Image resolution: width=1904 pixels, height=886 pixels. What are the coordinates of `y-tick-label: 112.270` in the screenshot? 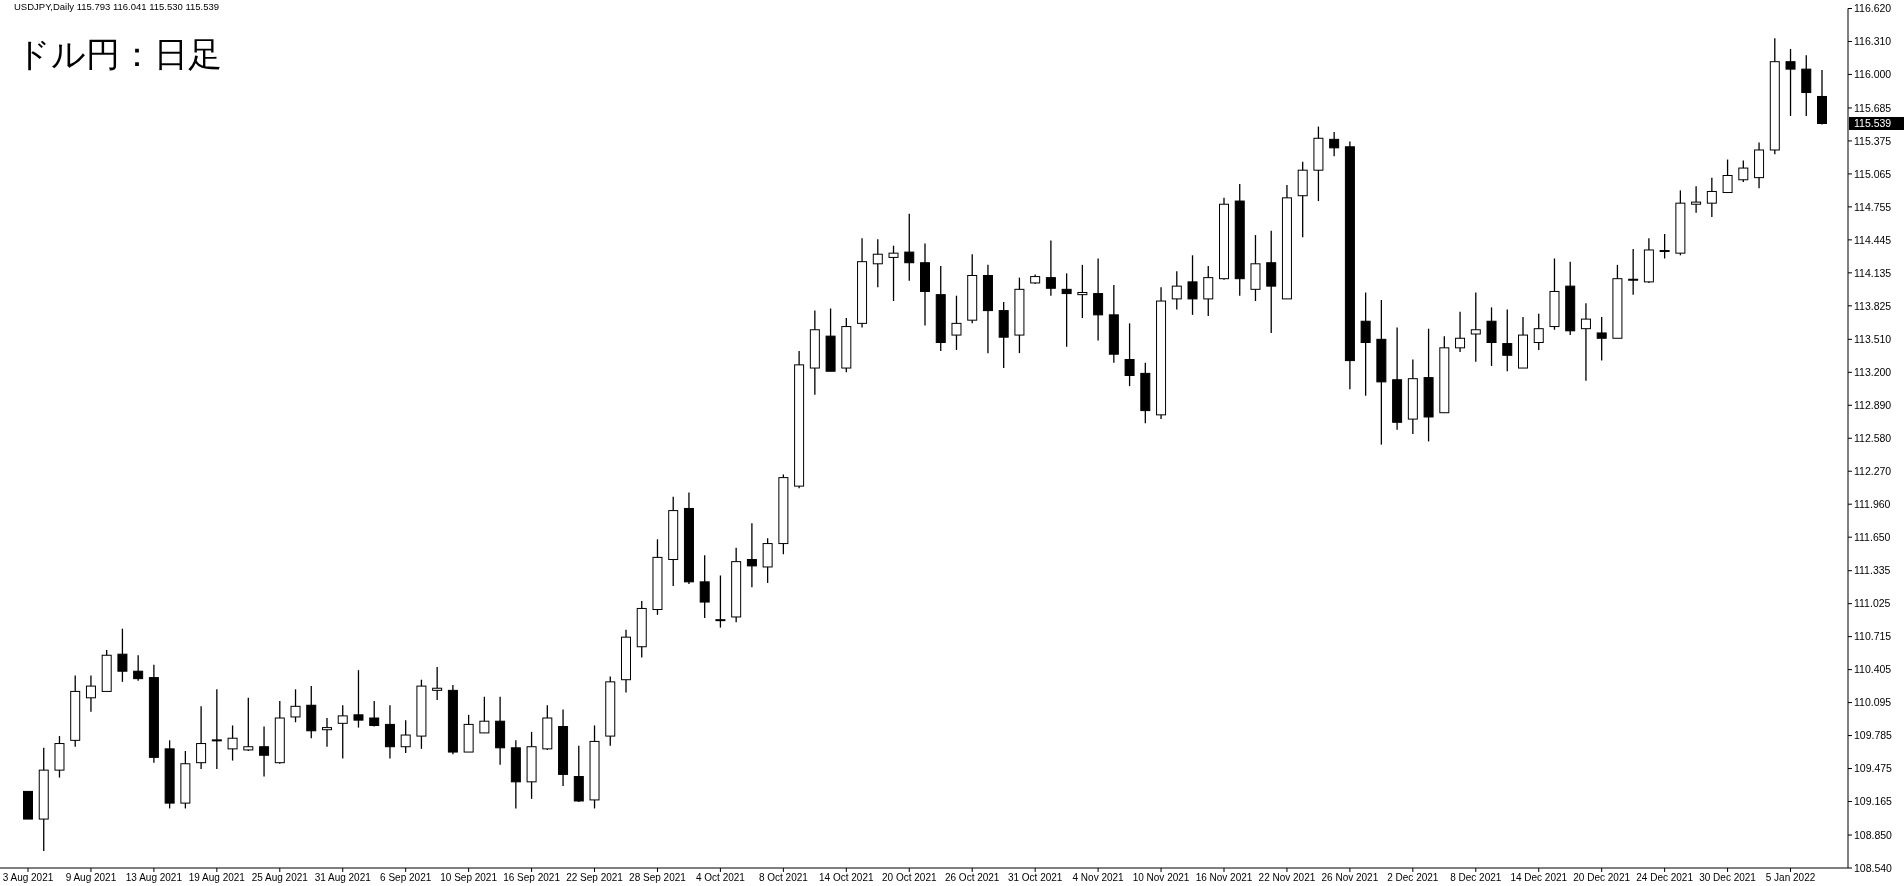 It's located at (1873, 471).